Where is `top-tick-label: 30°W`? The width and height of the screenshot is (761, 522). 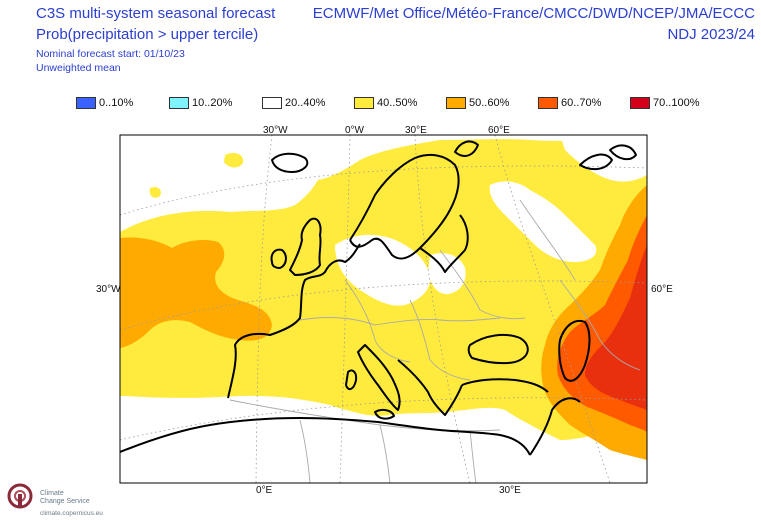
top-tick-label: 30°W is located at coordinates (275, 130).